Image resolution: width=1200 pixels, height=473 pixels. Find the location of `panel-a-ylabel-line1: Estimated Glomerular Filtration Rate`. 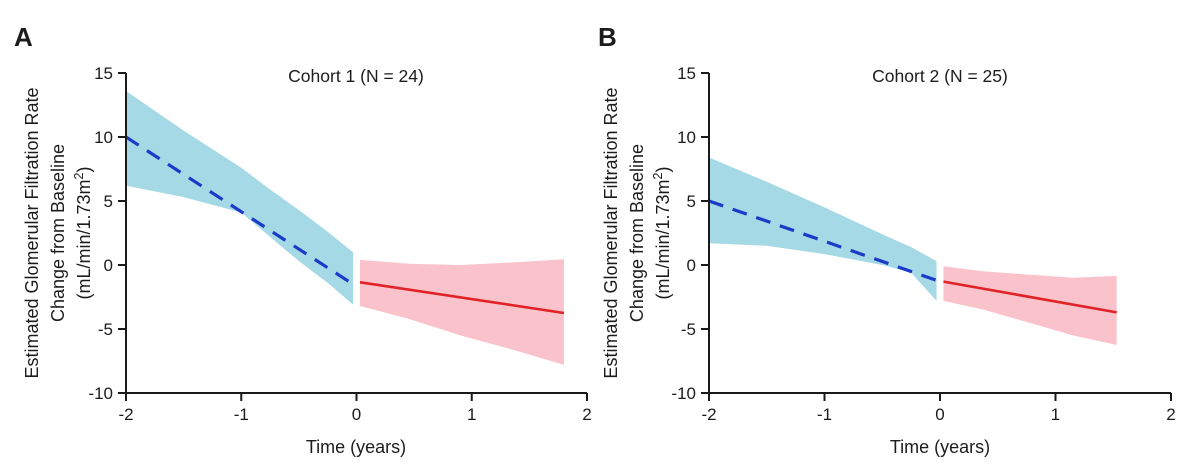

panel-a-ylabel-line1: Estimated Glomerular Filtration Rate is located at coordinates (32, 232).